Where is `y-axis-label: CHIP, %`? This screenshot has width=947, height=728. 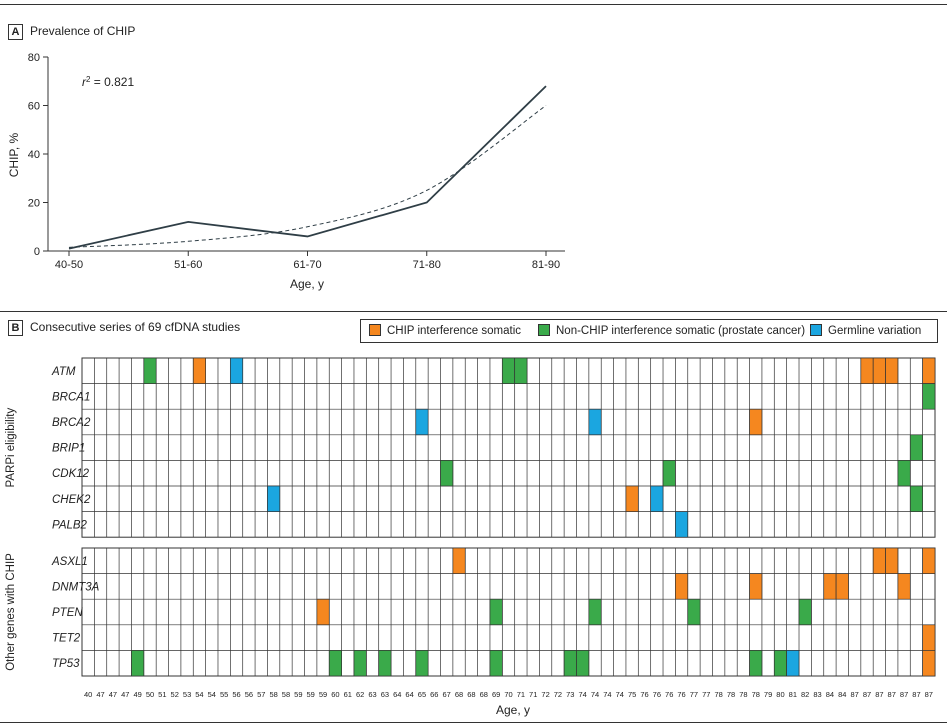
y-axis-label: CHIP, % is located at coordinates (14, 154).